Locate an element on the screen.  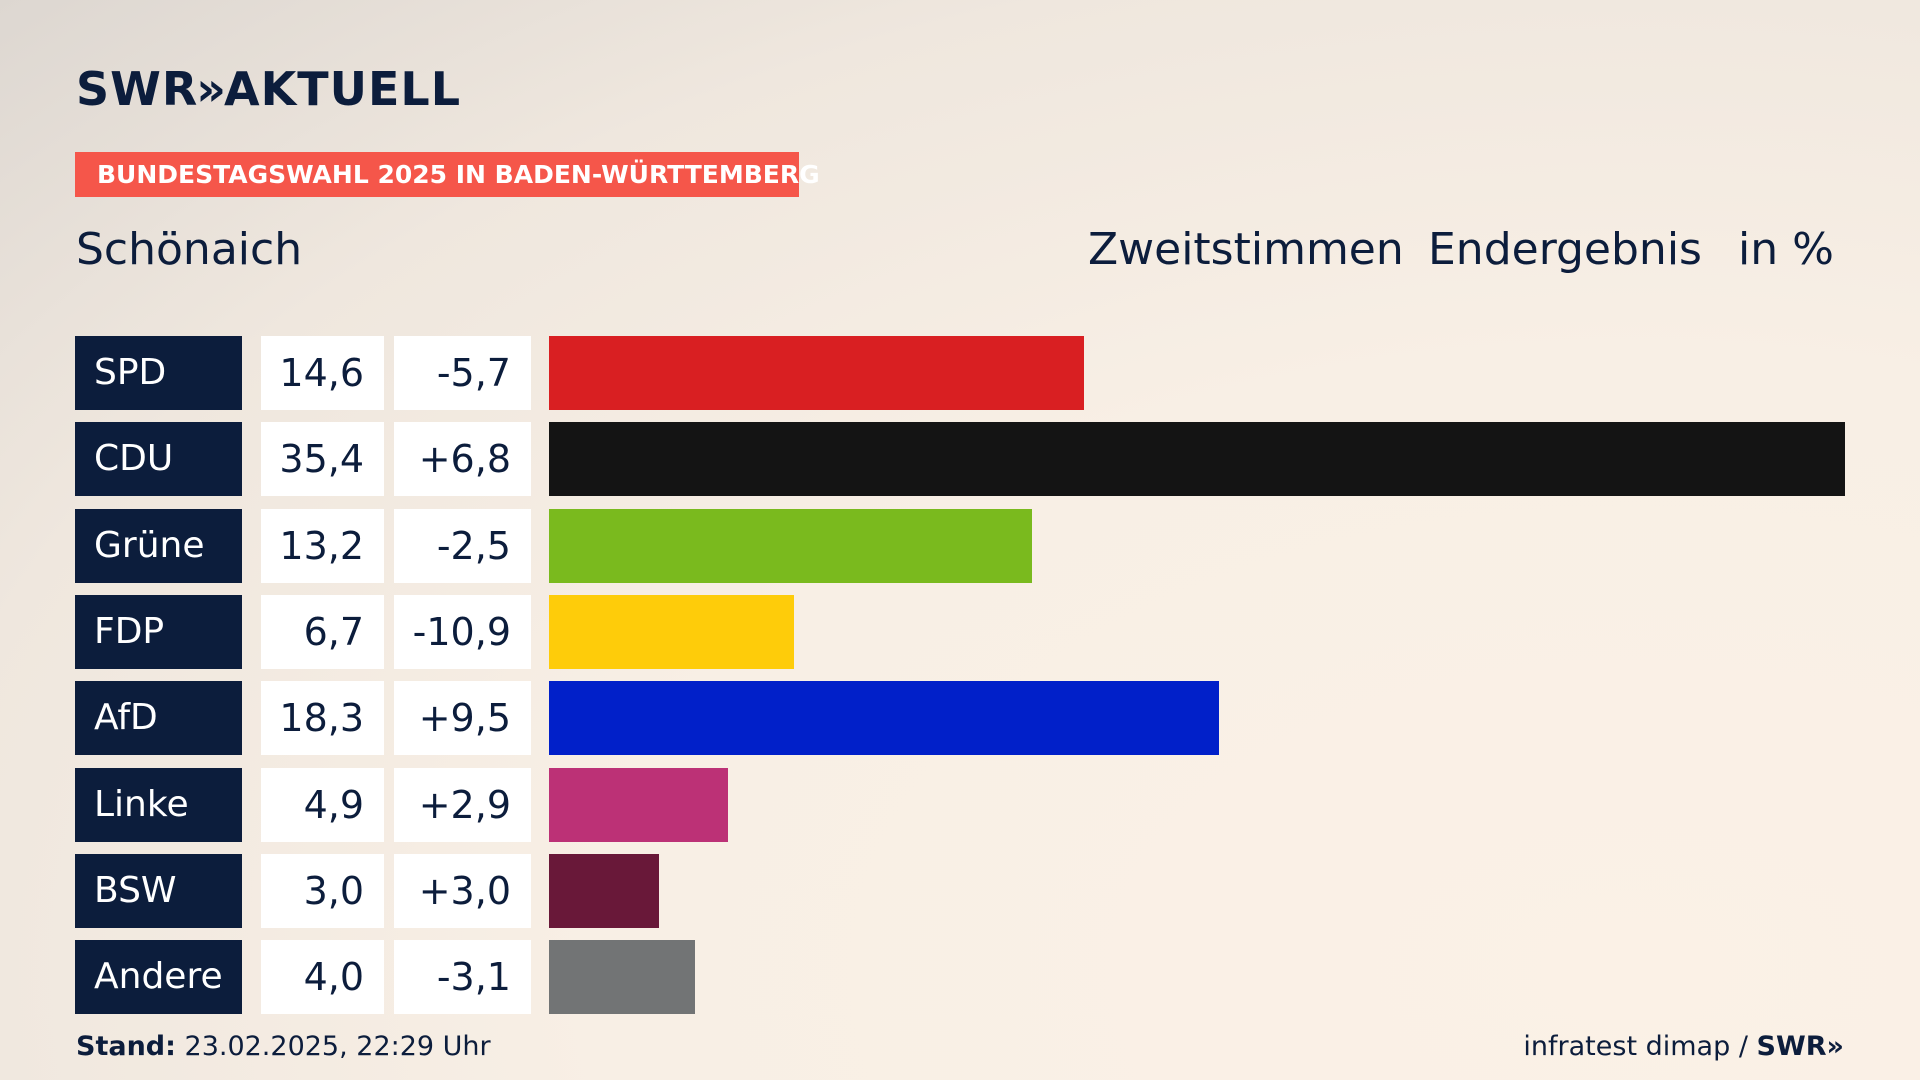
logo-aktuell: AKTUELL is located at coordinates (343, 89).